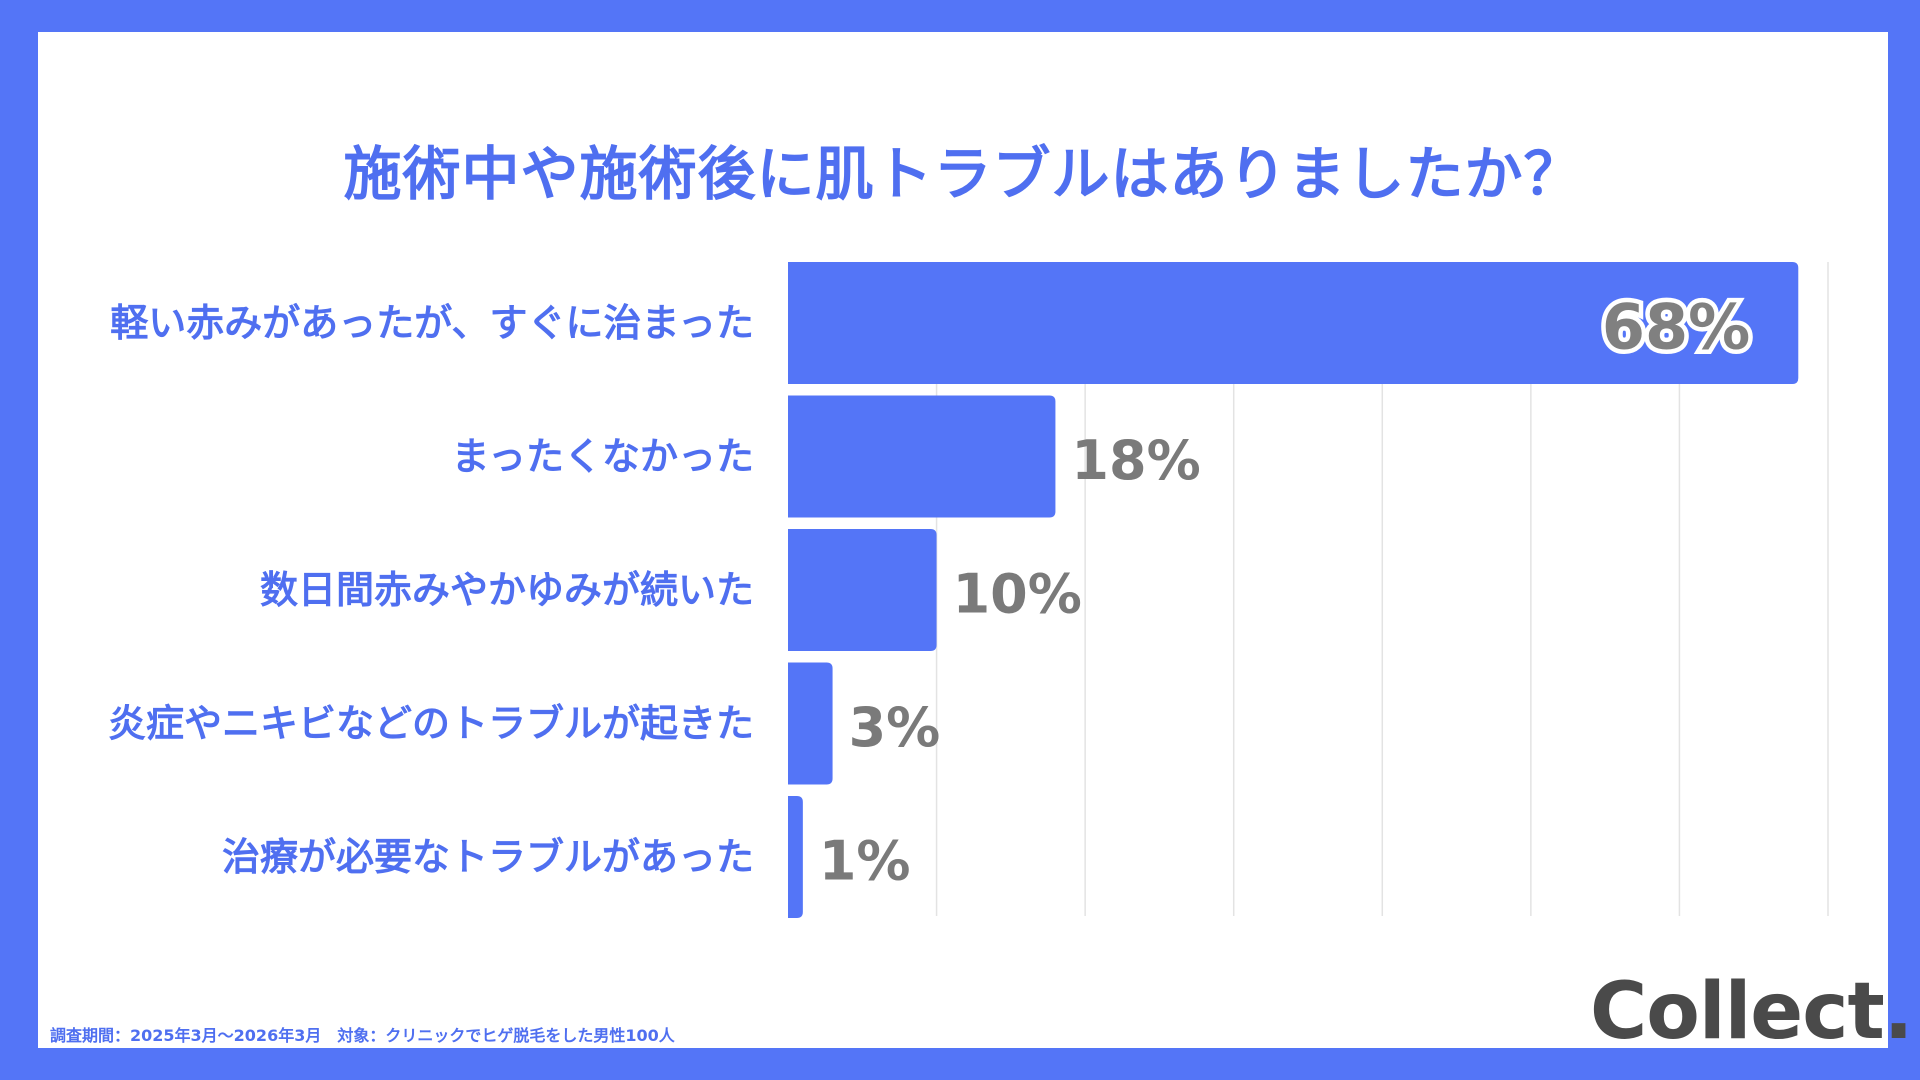  Describe the element at coordinates (865, 861) in the screenshot. I see `value-label: 1%` at that location.